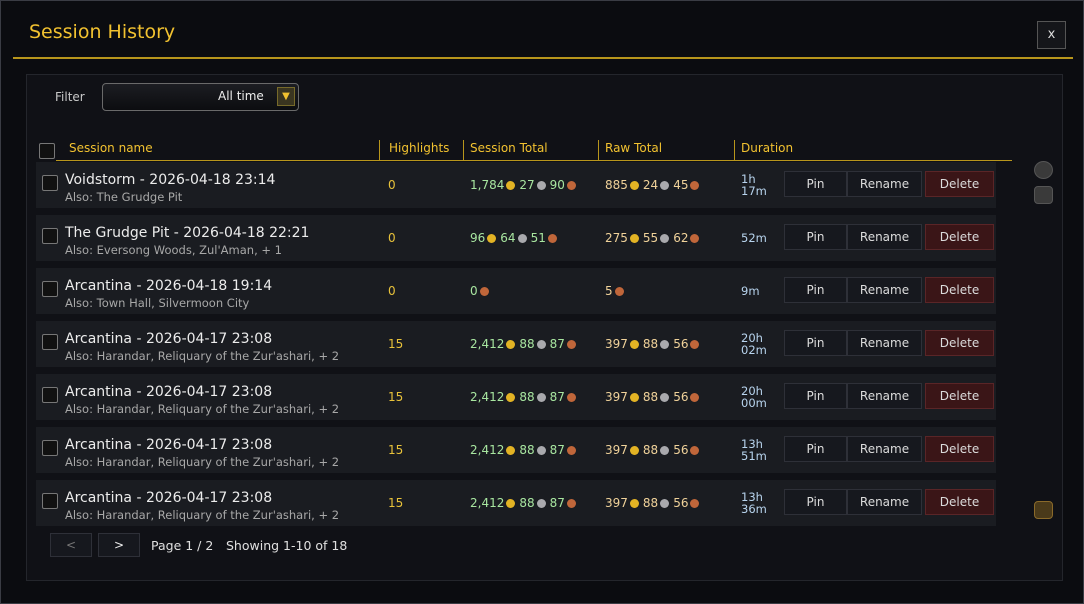  What do you see at coordinates (170, 180) in the screenshot?
I see `session-name: Voidstorm - 2026-04-18 23:14` at bounding box center [170, 180].